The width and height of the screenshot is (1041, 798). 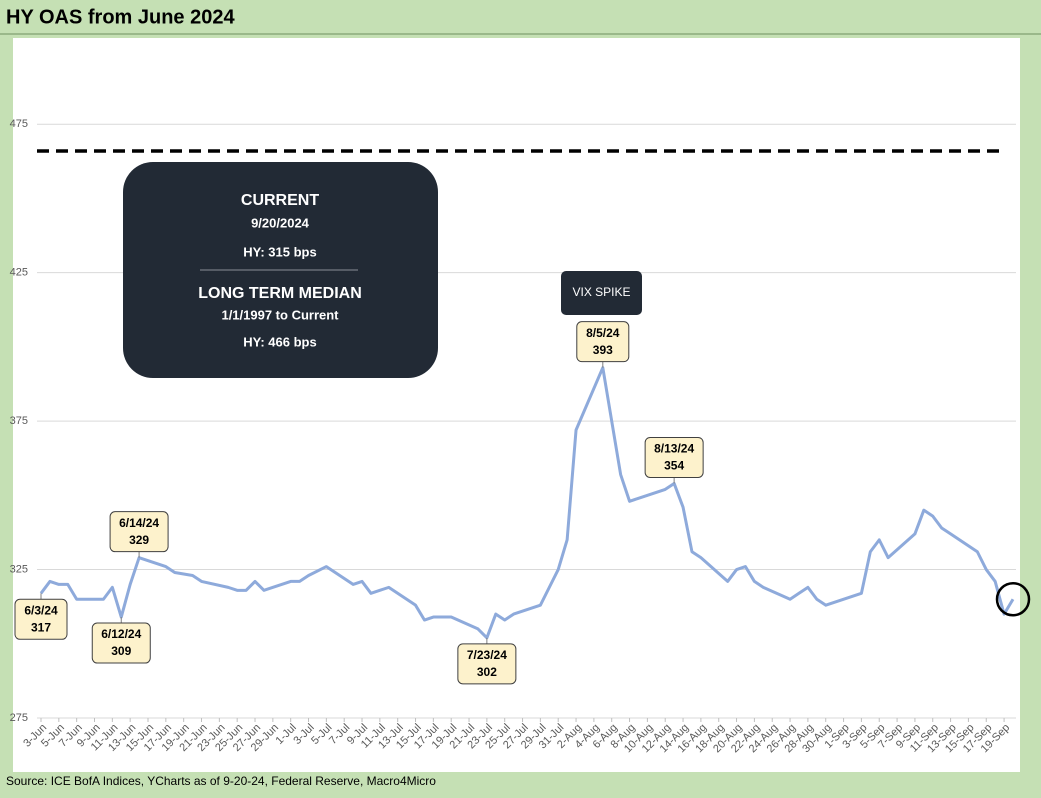 What do you see at coordinates (121, 651) in the screenshot?
I see `callout-value: 309` at bounding box center [121, 651].